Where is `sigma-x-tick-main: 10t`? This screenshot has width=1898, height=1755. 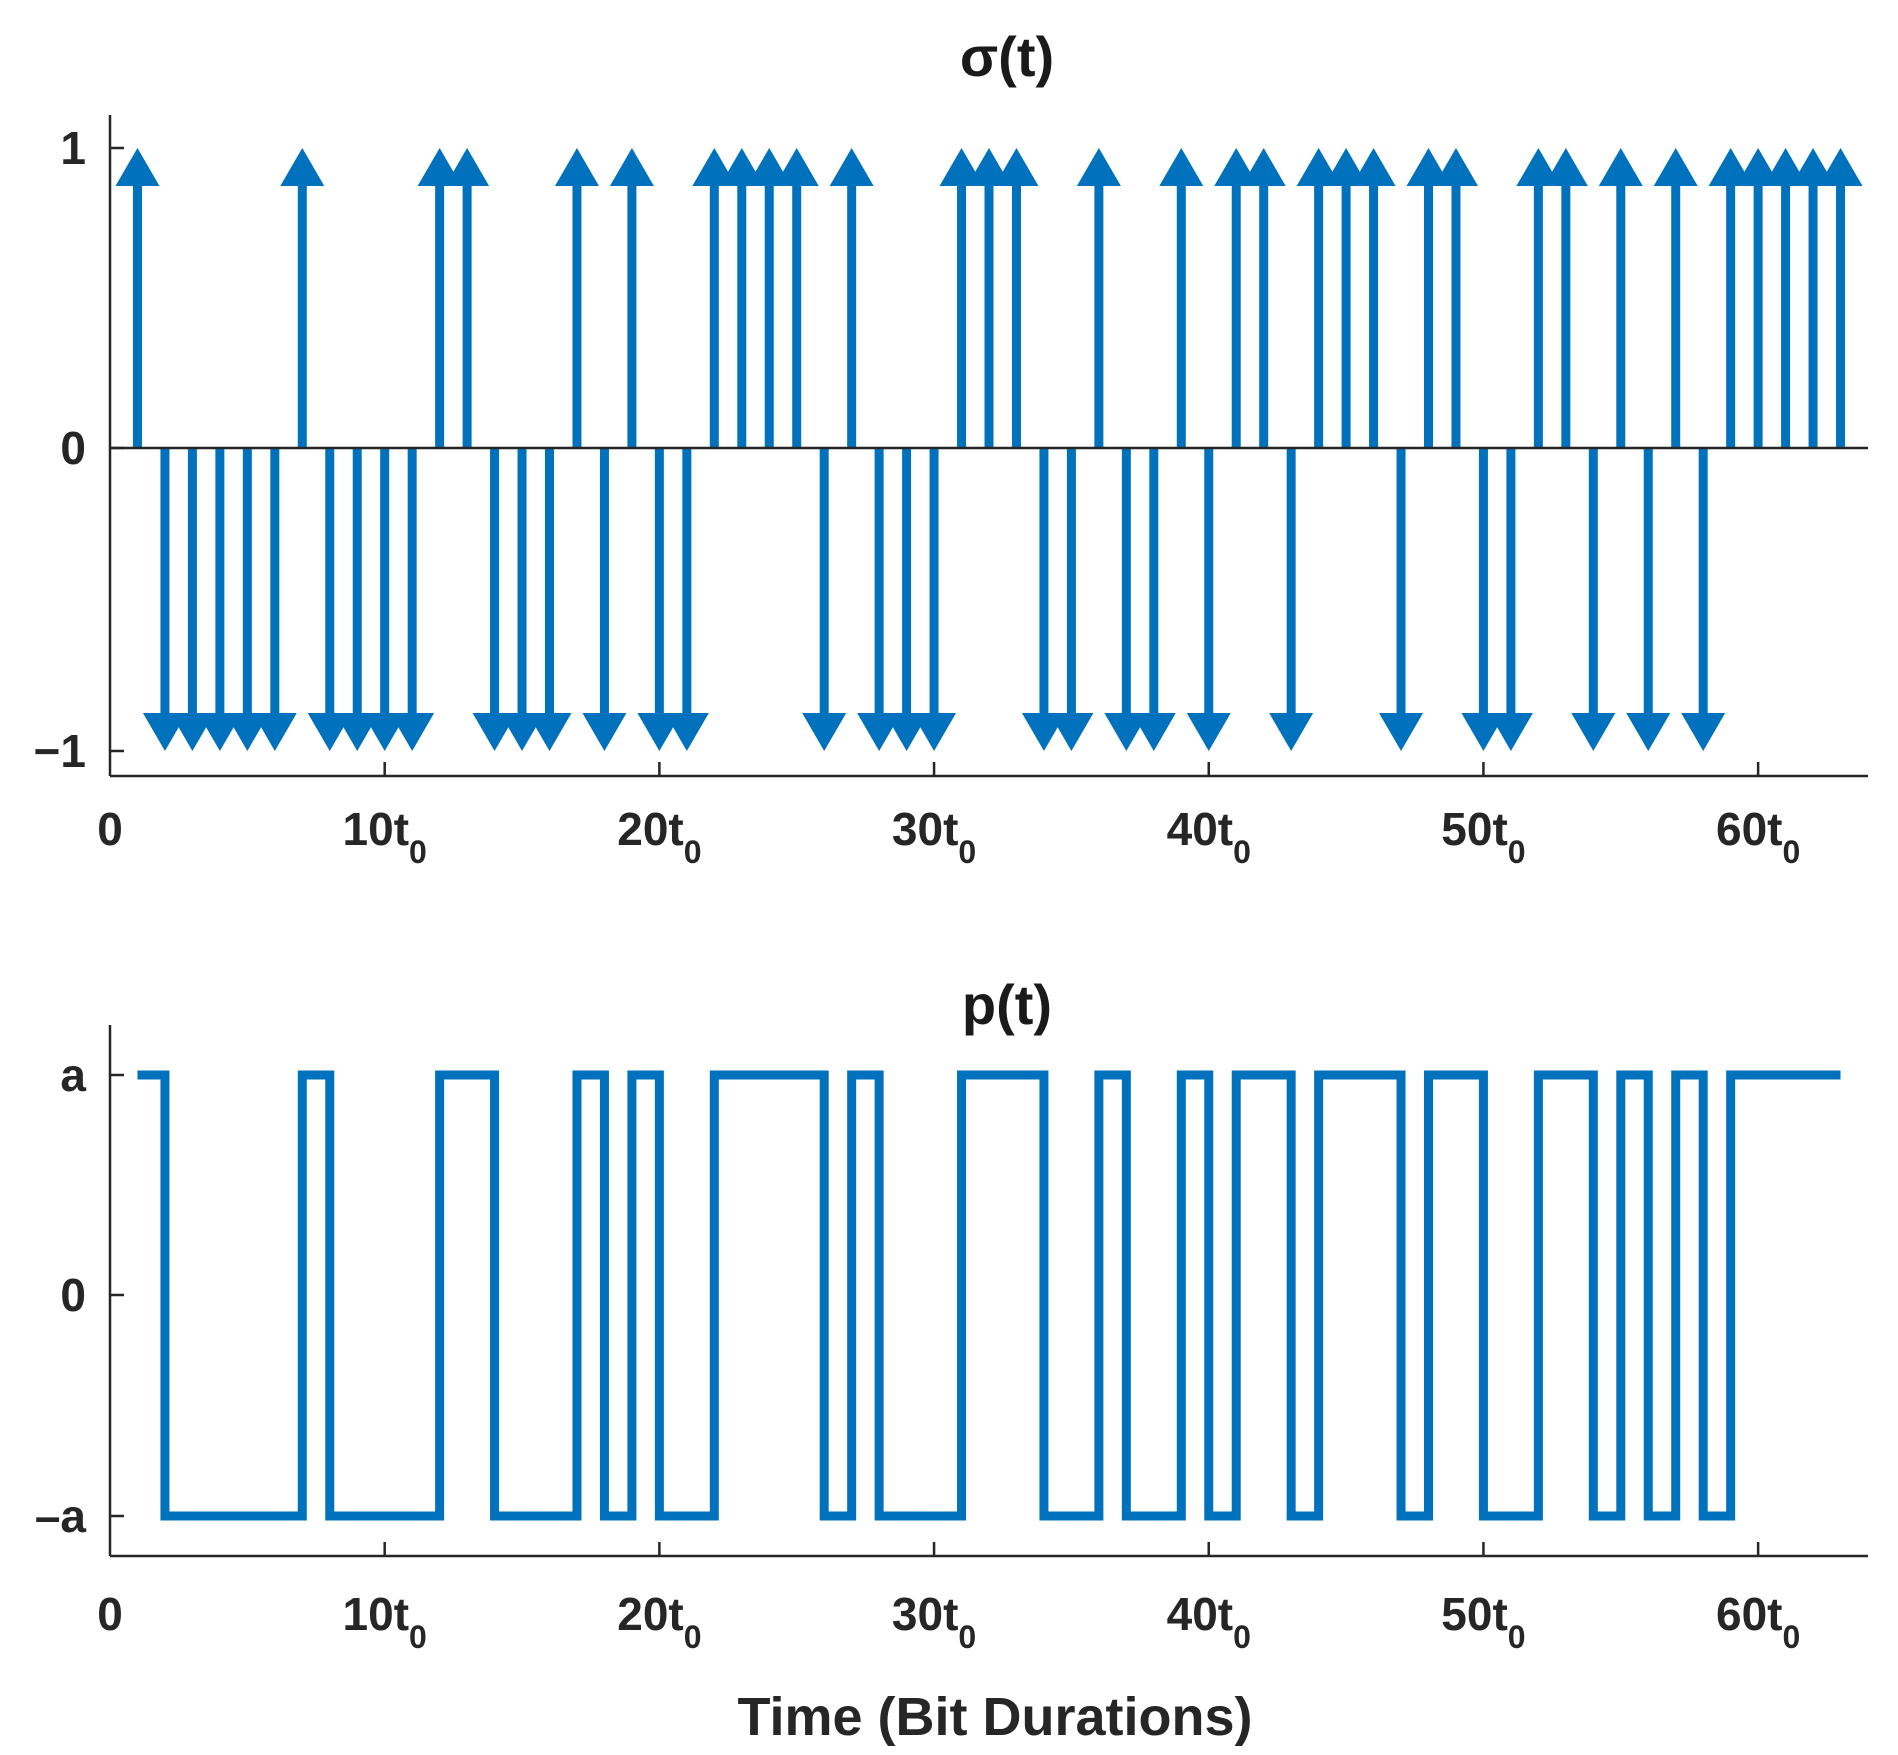 sigma-x-tick-main: 10t is located at coordinates (376, 829).